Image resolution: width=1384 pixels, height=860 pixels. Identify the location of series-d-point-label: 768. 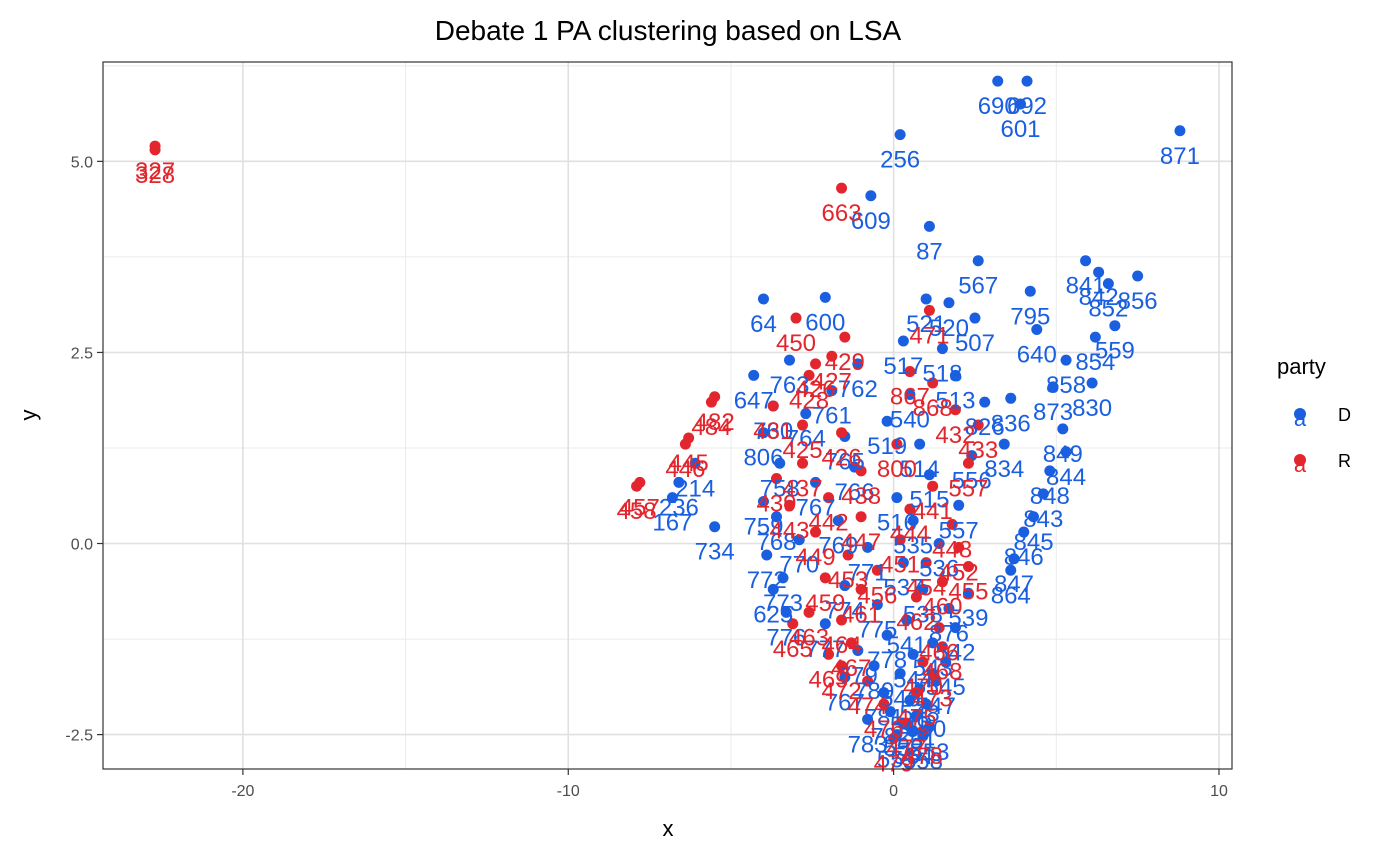
(776, 542).